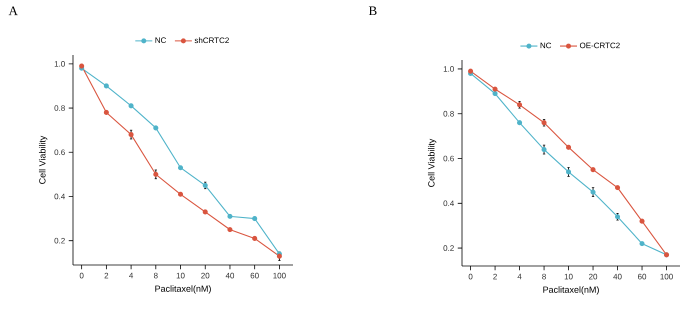  What do you see at coordinates (372, 11) in the screenshot?
I see `chart-title: B` at bounding box center [372, 11].